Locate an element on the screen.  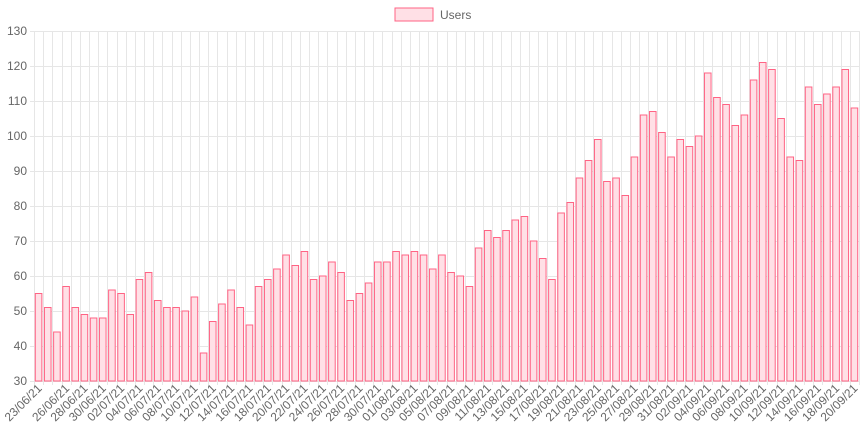
legend: Users is located at coordinates (432, 14).